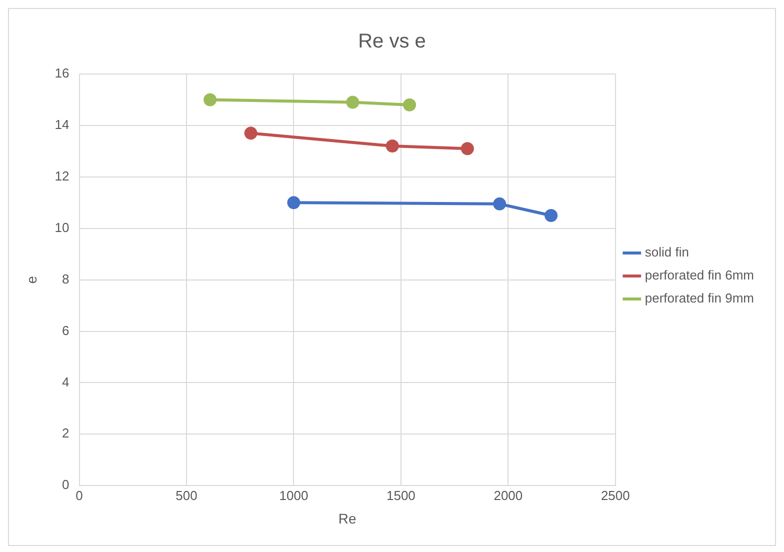 The height and width of the screenshot is (552, 784). I want to click on y-tick-label: 0, so click(66, 484).